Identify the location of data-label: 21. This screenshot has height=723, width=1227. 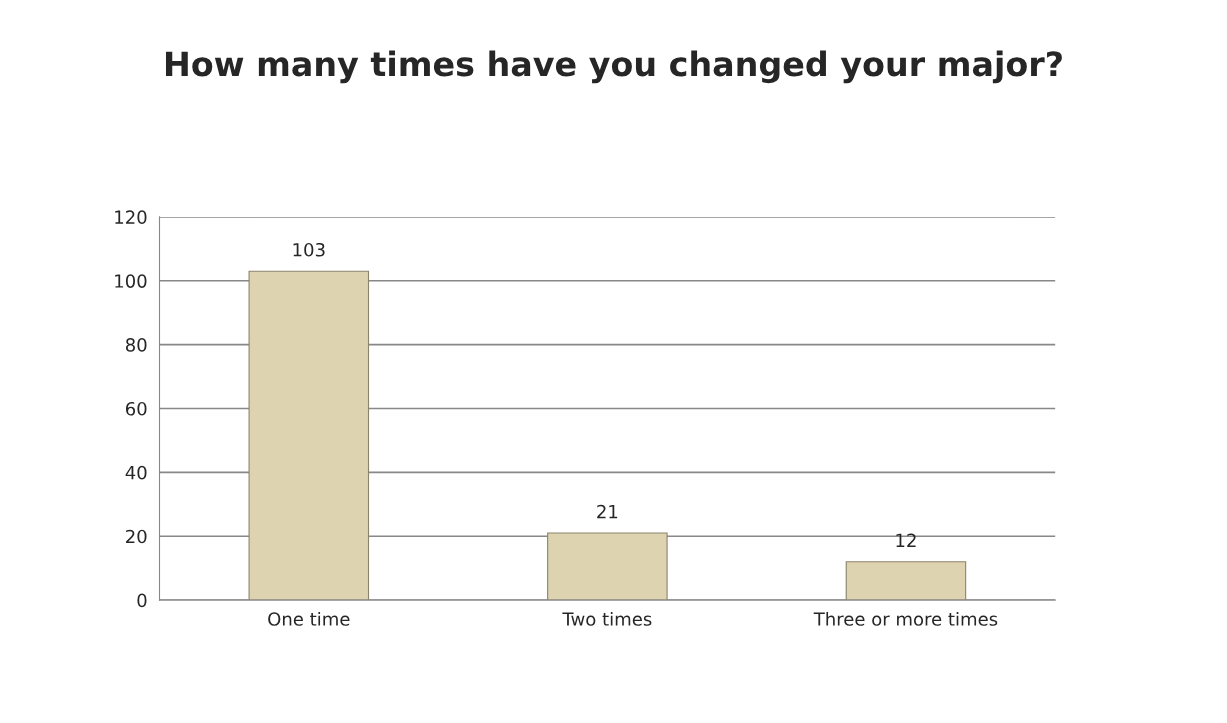
(607, 511).